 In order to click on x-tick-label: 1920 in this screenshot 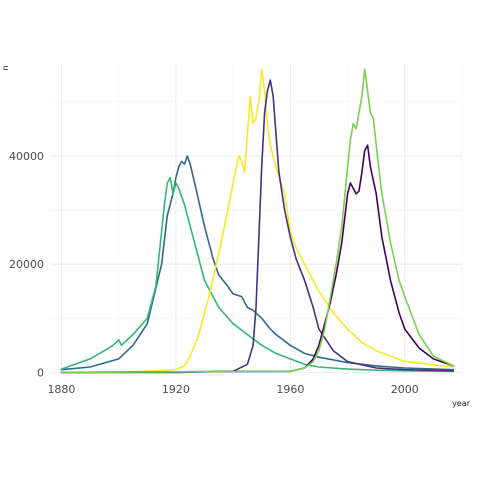, I will do `click(176, 389)`.